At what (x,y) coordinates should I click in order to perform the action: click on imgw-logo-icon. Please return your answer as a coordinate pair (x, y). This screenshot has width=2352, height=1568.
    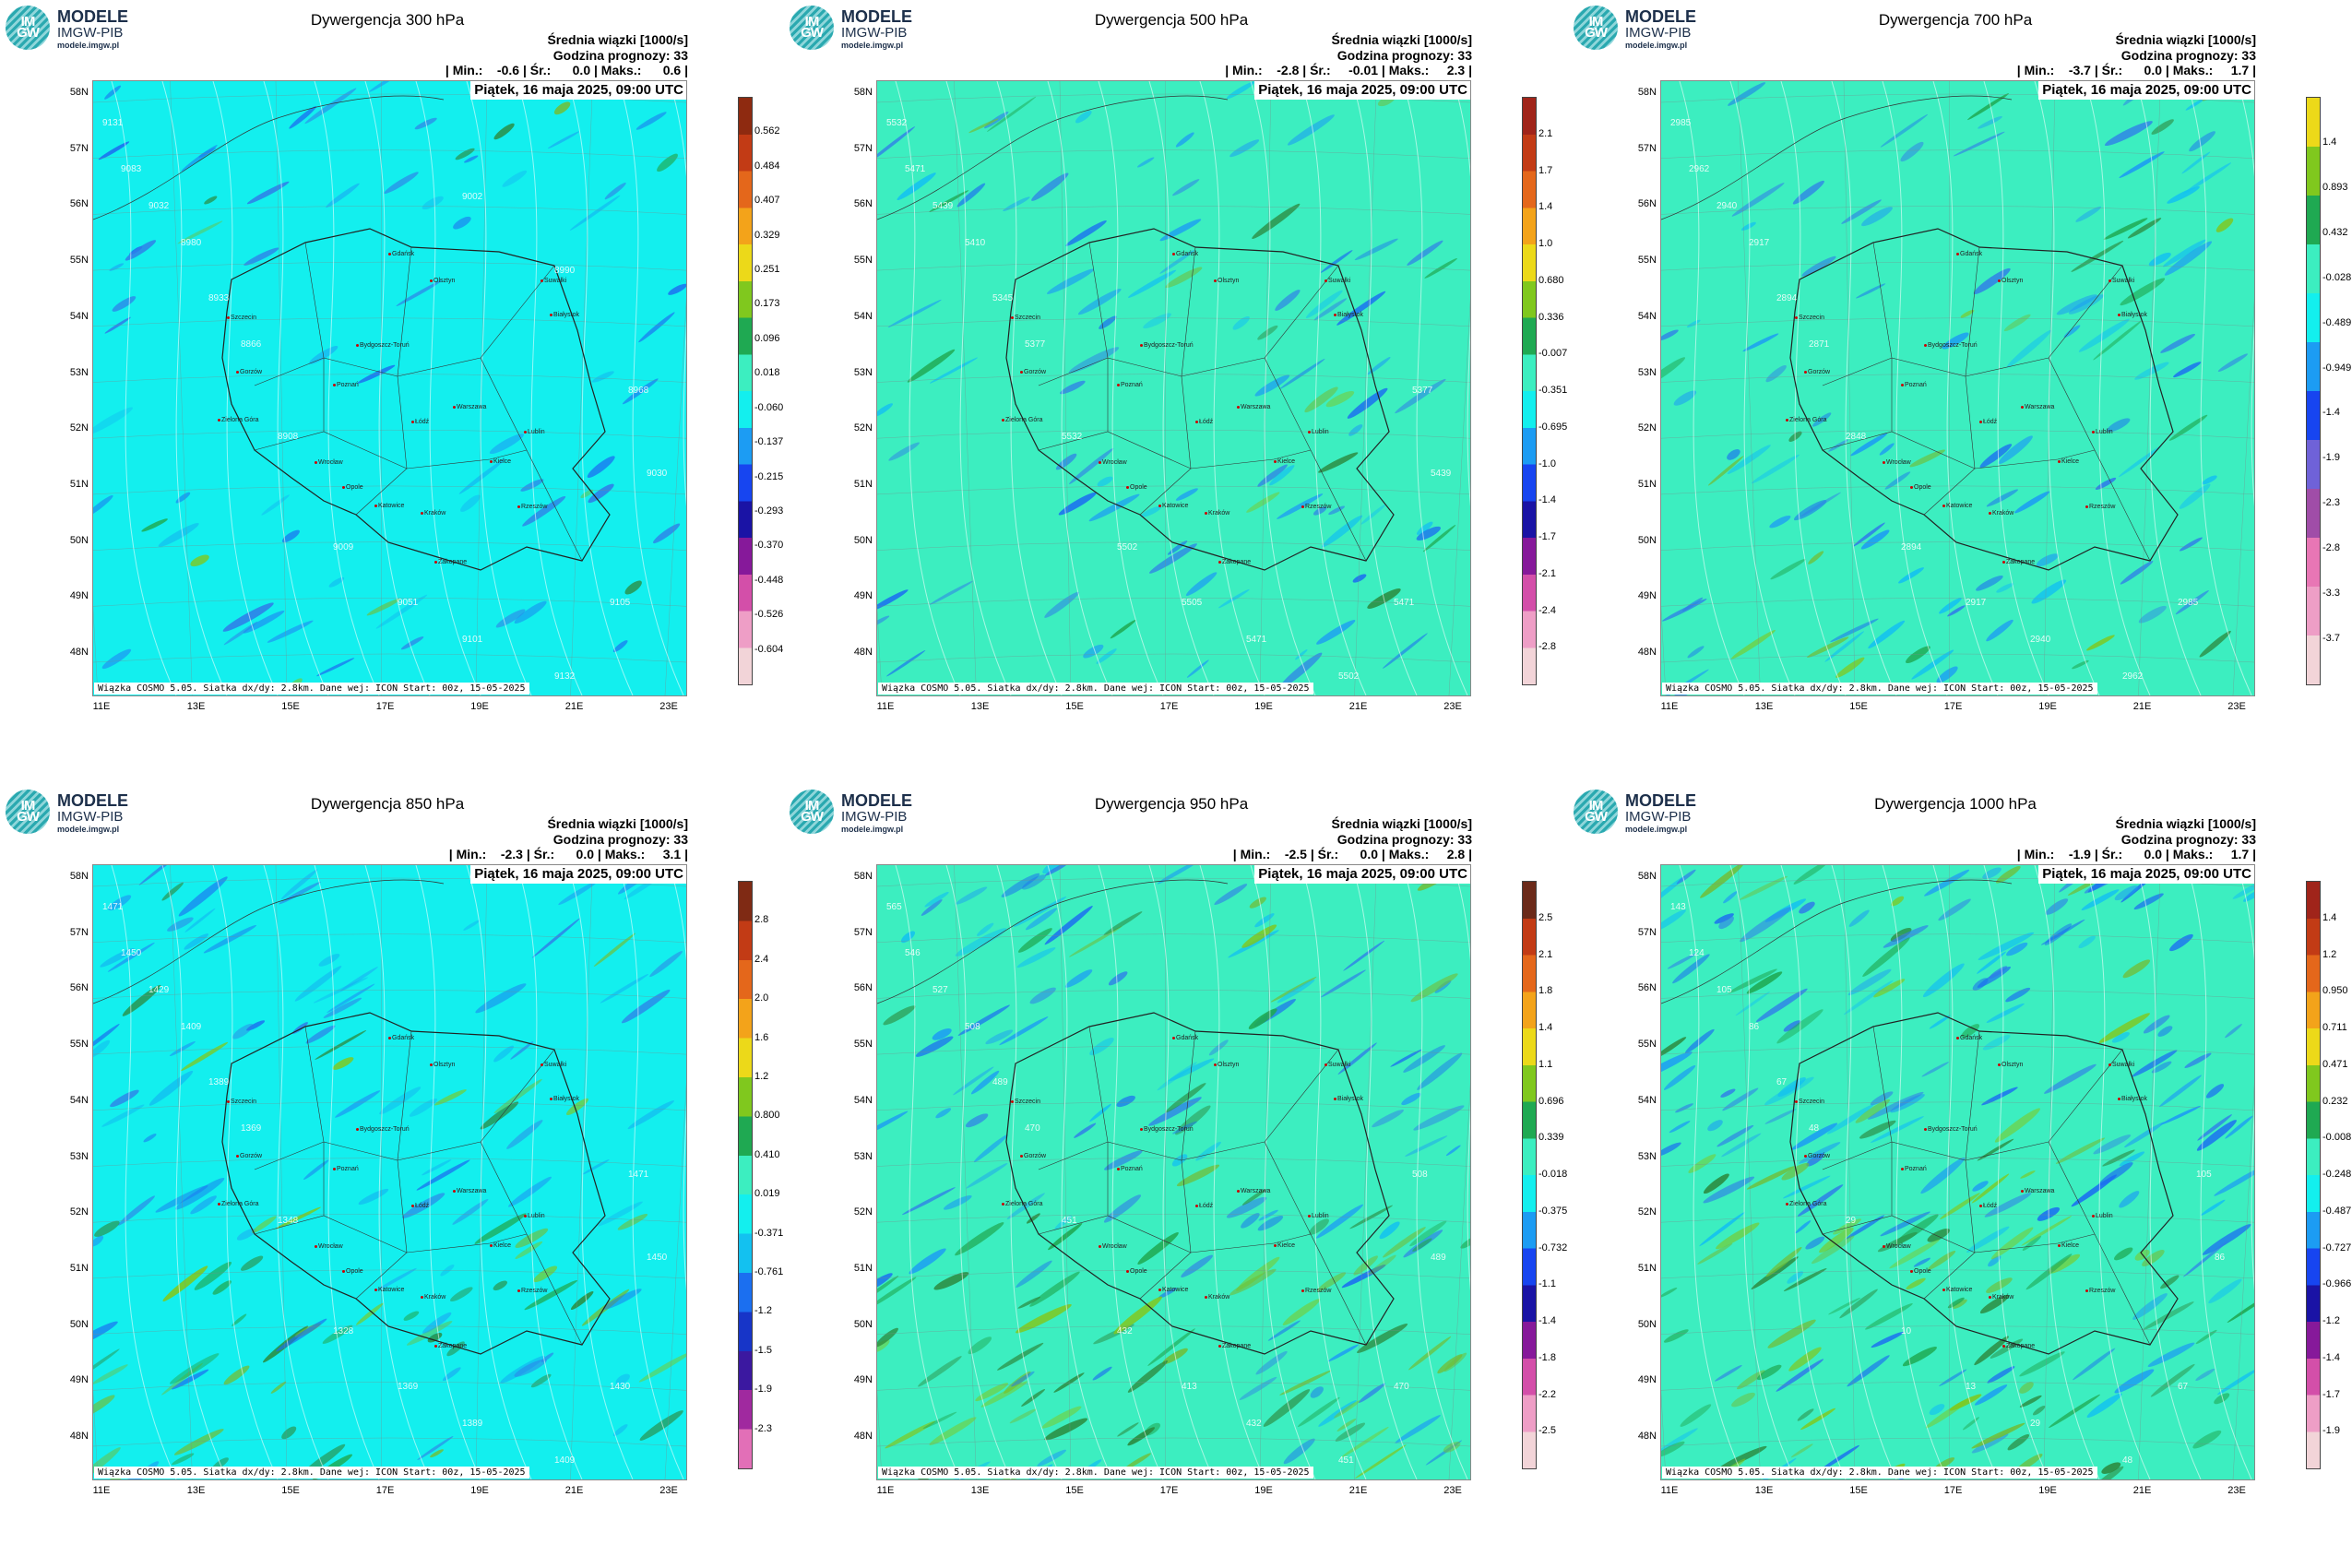
    Looking at the image, I should click on (28, 28).